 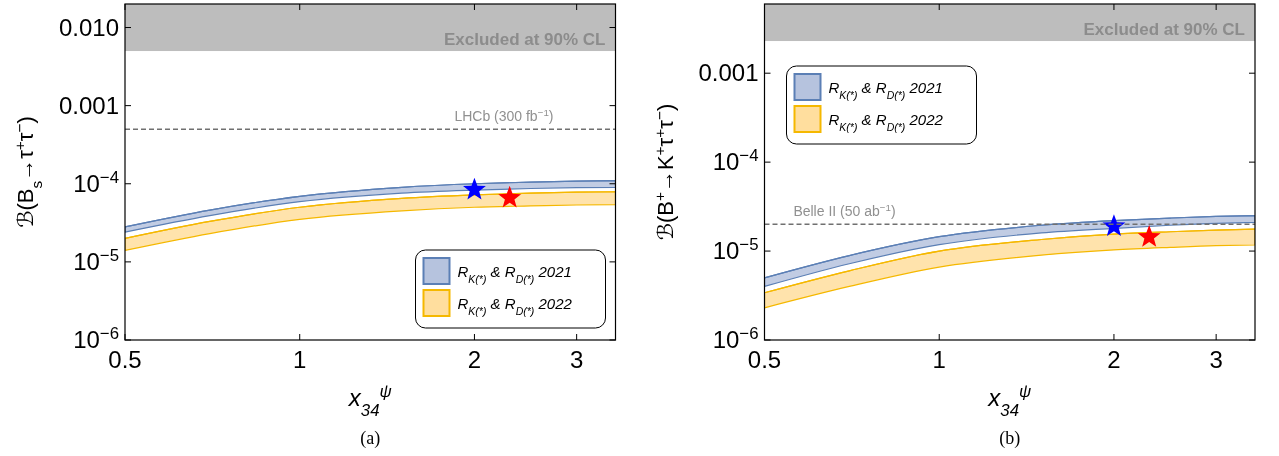 I want to click on ref-line-label: Belle II (50 ab$^{−1}$), so click(x=844, y=210).